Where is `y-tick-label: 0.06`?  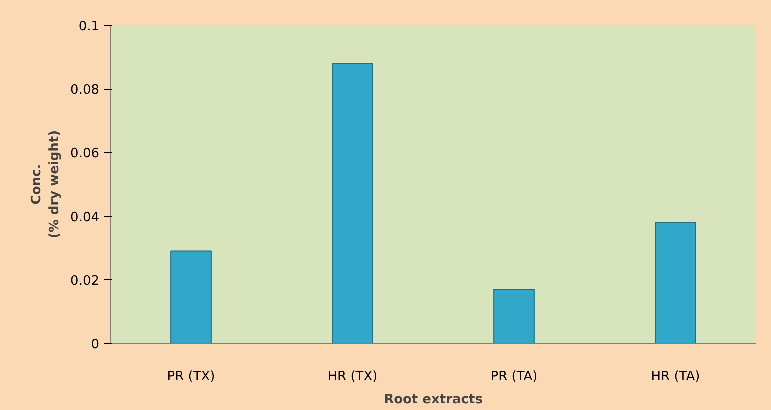 y-tick-label: 0.06 is located at coordinates (85, 154).